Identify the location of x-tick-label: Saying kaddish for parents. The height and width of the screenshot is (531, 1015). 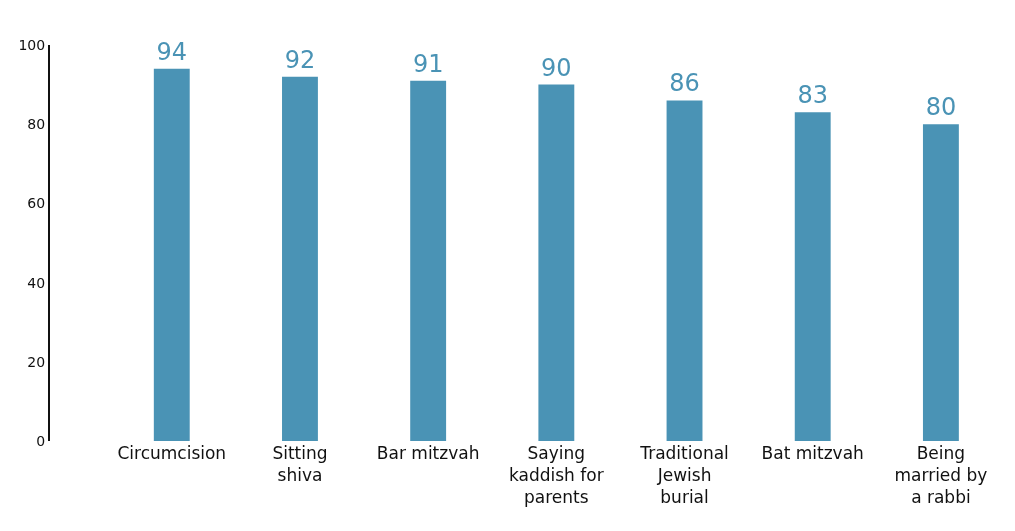
(556, 475).